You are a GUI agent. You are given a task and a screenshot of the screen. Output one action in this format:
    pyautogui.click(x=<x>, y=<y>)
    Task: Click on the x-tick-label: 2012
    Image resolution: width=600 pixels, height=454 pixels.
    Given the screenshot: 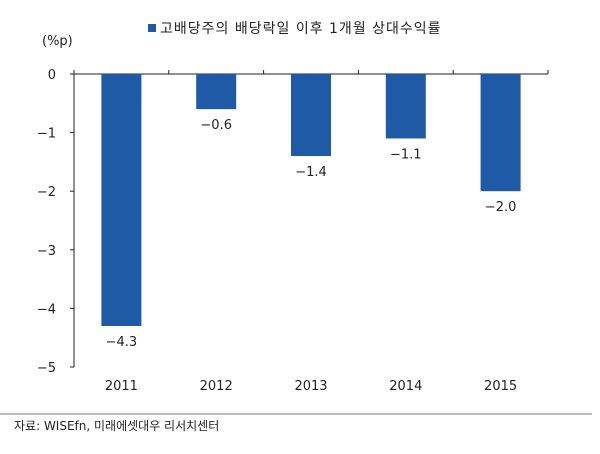 What is the action you would take?
    pyautogui.click(x=216, y=386)
    